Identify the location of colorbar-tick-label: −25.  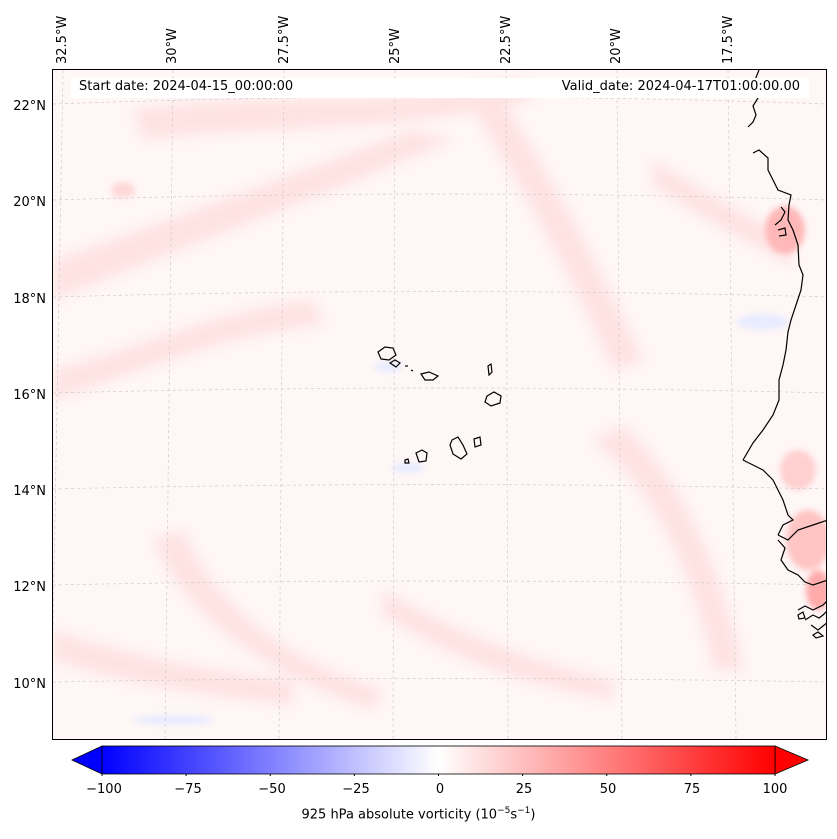
(356, 789).